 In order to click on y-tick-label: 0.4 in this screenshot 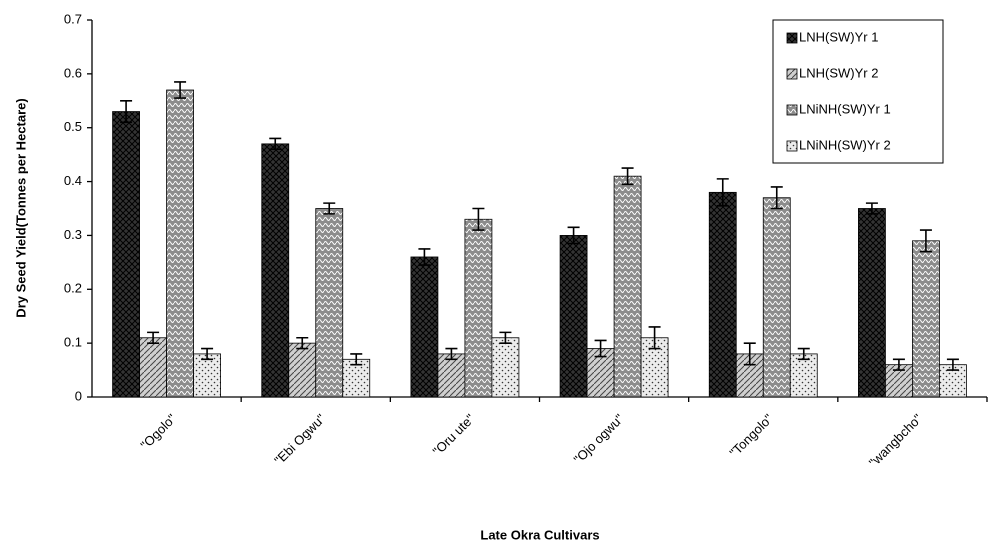, I will do `click(73, 180)`.